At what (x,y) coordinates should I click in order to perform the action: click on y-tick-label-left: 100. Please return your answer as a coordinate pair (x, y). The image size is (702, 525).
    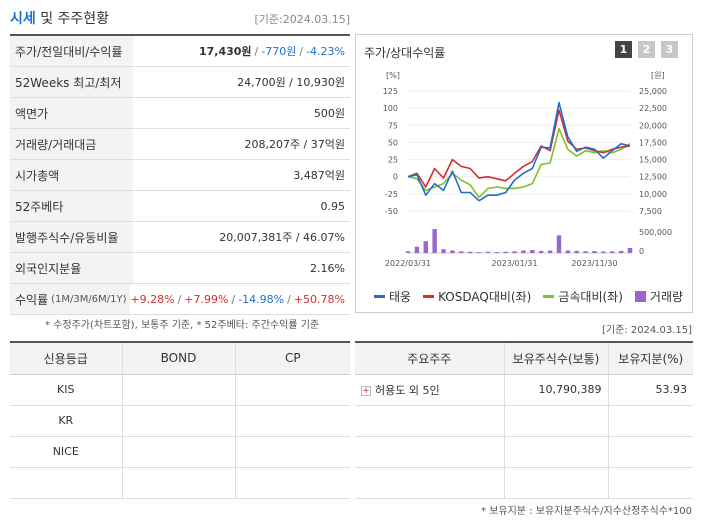
    Looking at the image, I should click on (390, 108).